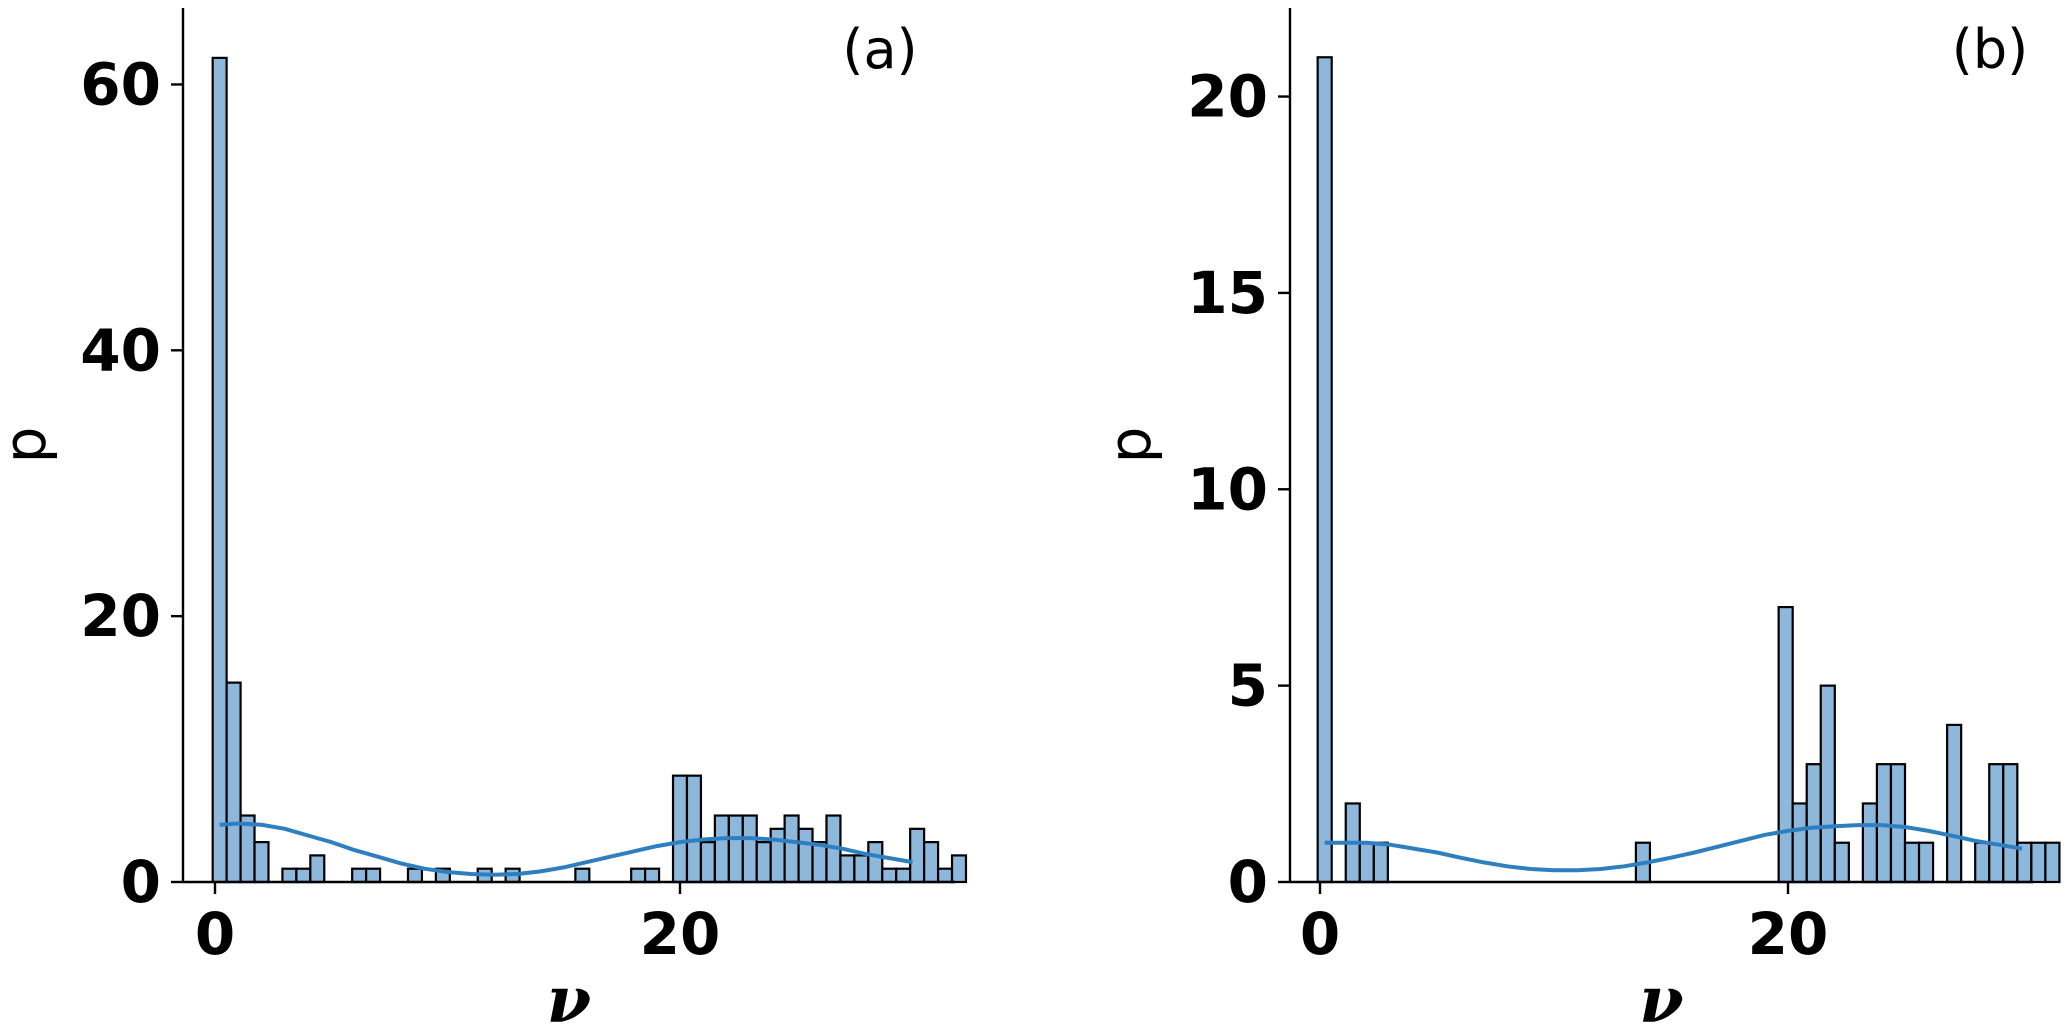 Image resolution: width=2067 pixels, height=1032 pixels. What do you see at coordinates (1248, 882) in the screenshot?
I see `y-tick-label-b-0: 0` at bounding box center [1248, 882].